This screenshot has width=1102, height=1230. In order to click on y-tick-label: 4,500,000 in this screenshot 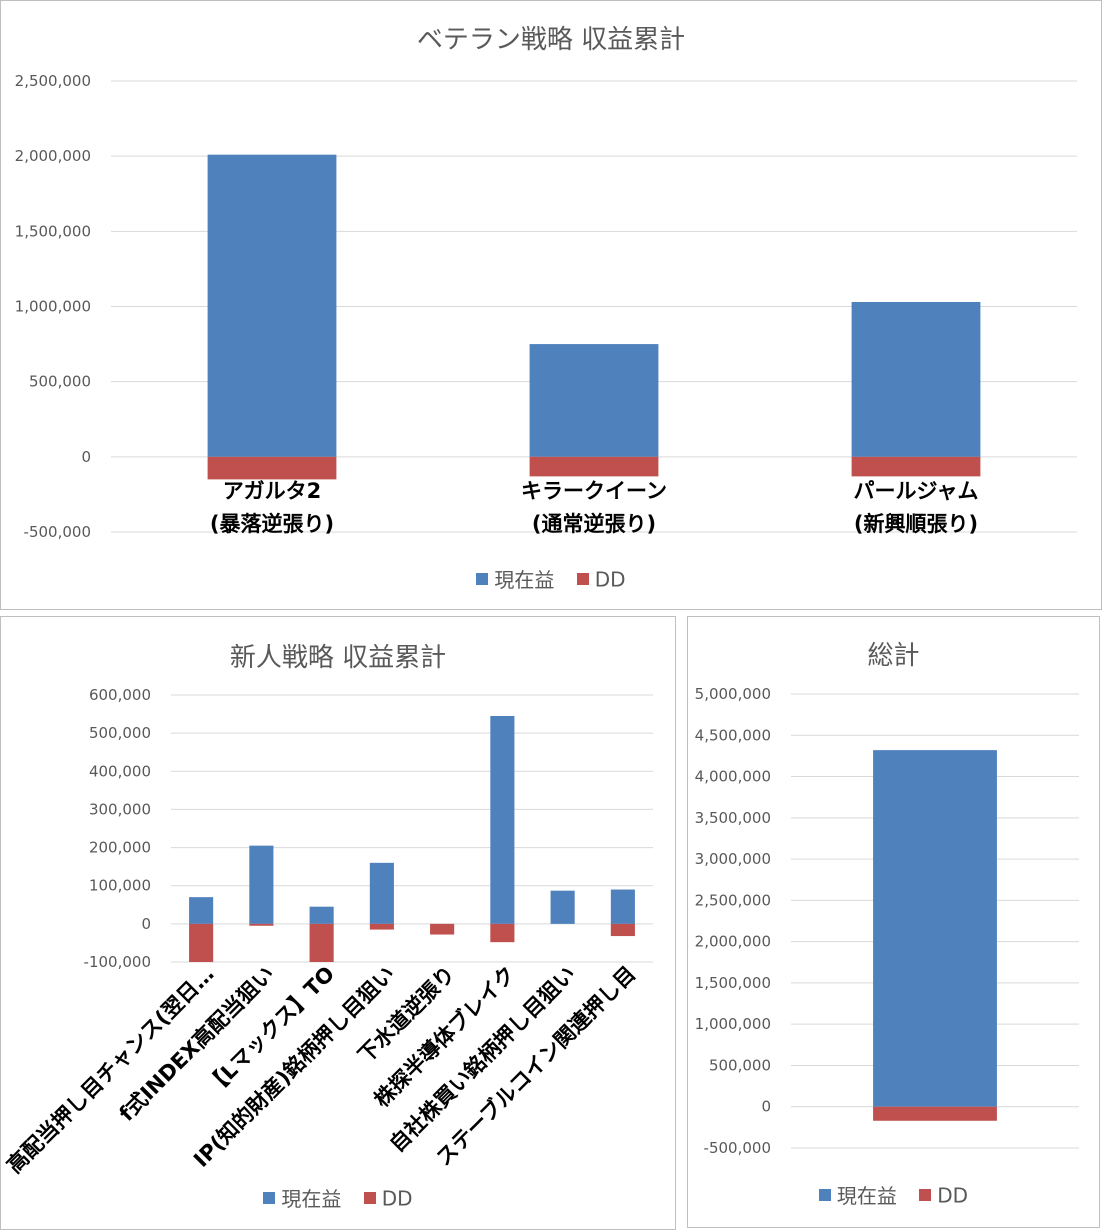, I will do `click(733, 735)`.